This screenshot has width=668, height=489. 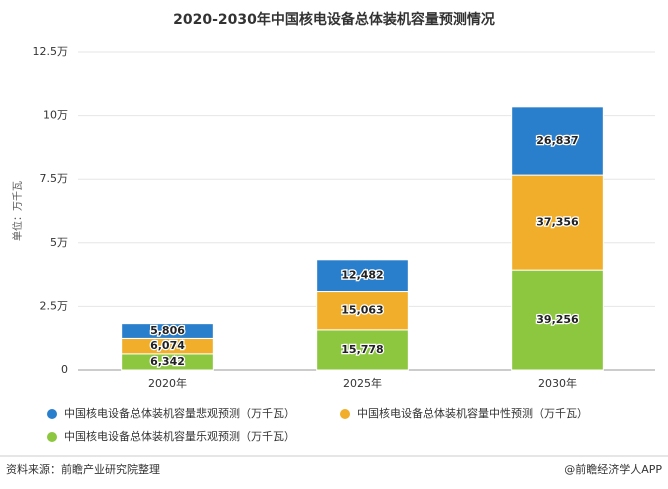 I want to click on value-label: 39,256, so click(x=557, y=319).